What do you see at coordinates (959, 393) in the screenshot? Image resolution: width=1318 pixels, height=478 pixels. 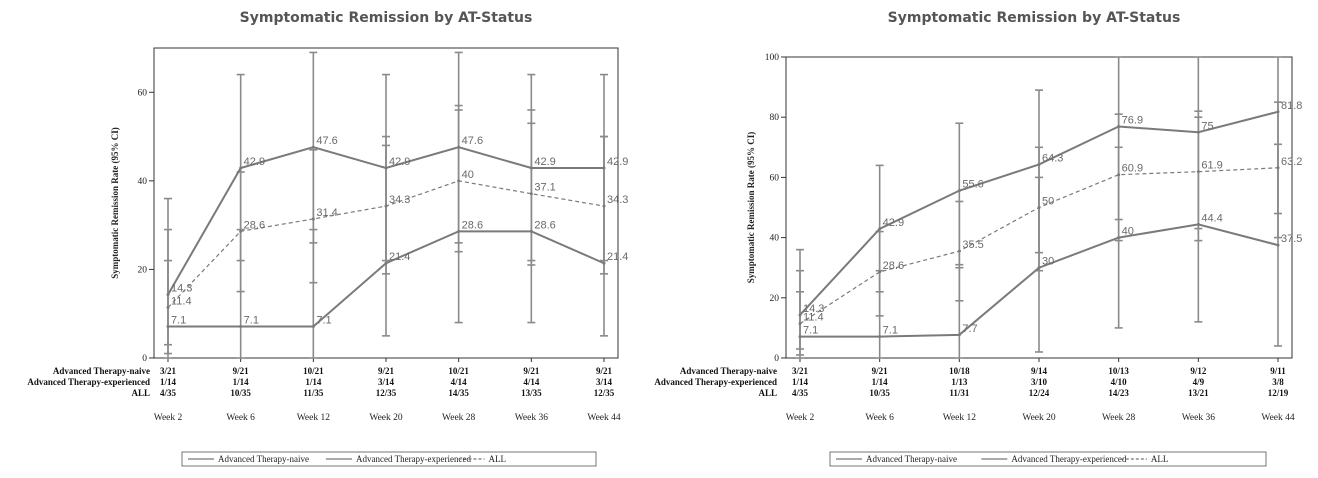 I see `n-table-cell: 11/31` at bounding box center [959, 393].